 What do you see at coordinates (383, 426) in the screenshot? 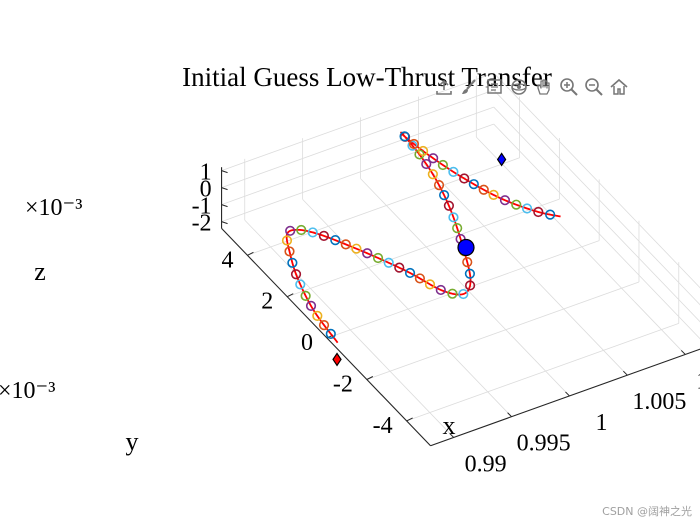
I see `y-tick-label: -4` at bounding box center [383, 426].